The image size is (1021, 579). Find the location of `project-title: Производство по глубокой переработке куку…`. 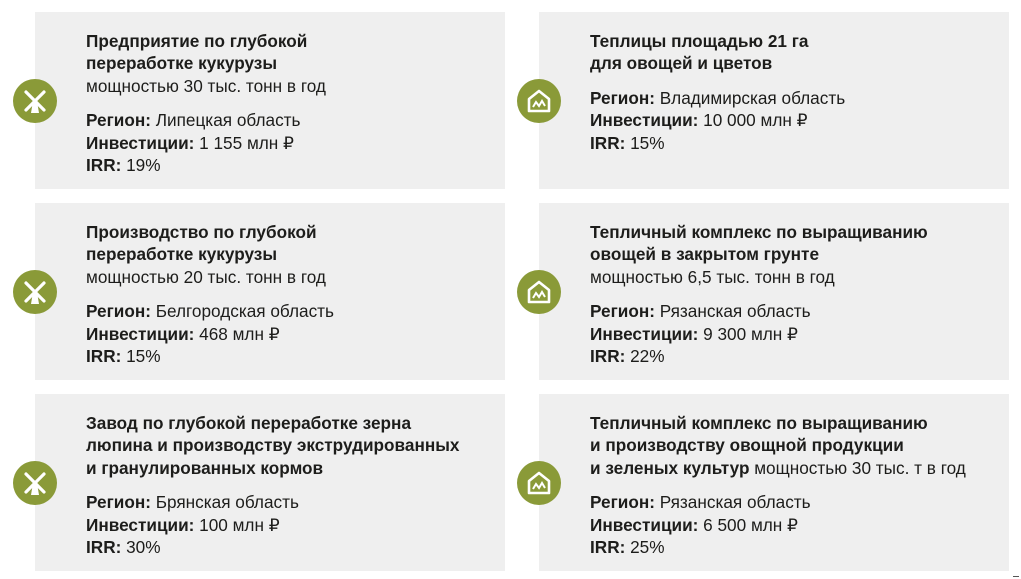

project-title: Производство по глубокой переработке куку… is located at coordinates (201, 243).